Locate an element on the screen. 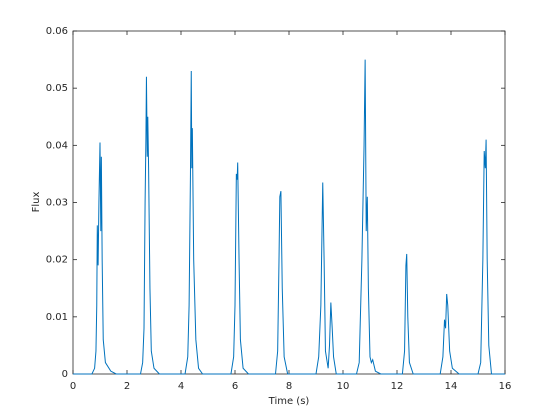 The width and height of the screenshot is (560, 420). y-tick-label: 0.01 is located at coordinates (57, 317).